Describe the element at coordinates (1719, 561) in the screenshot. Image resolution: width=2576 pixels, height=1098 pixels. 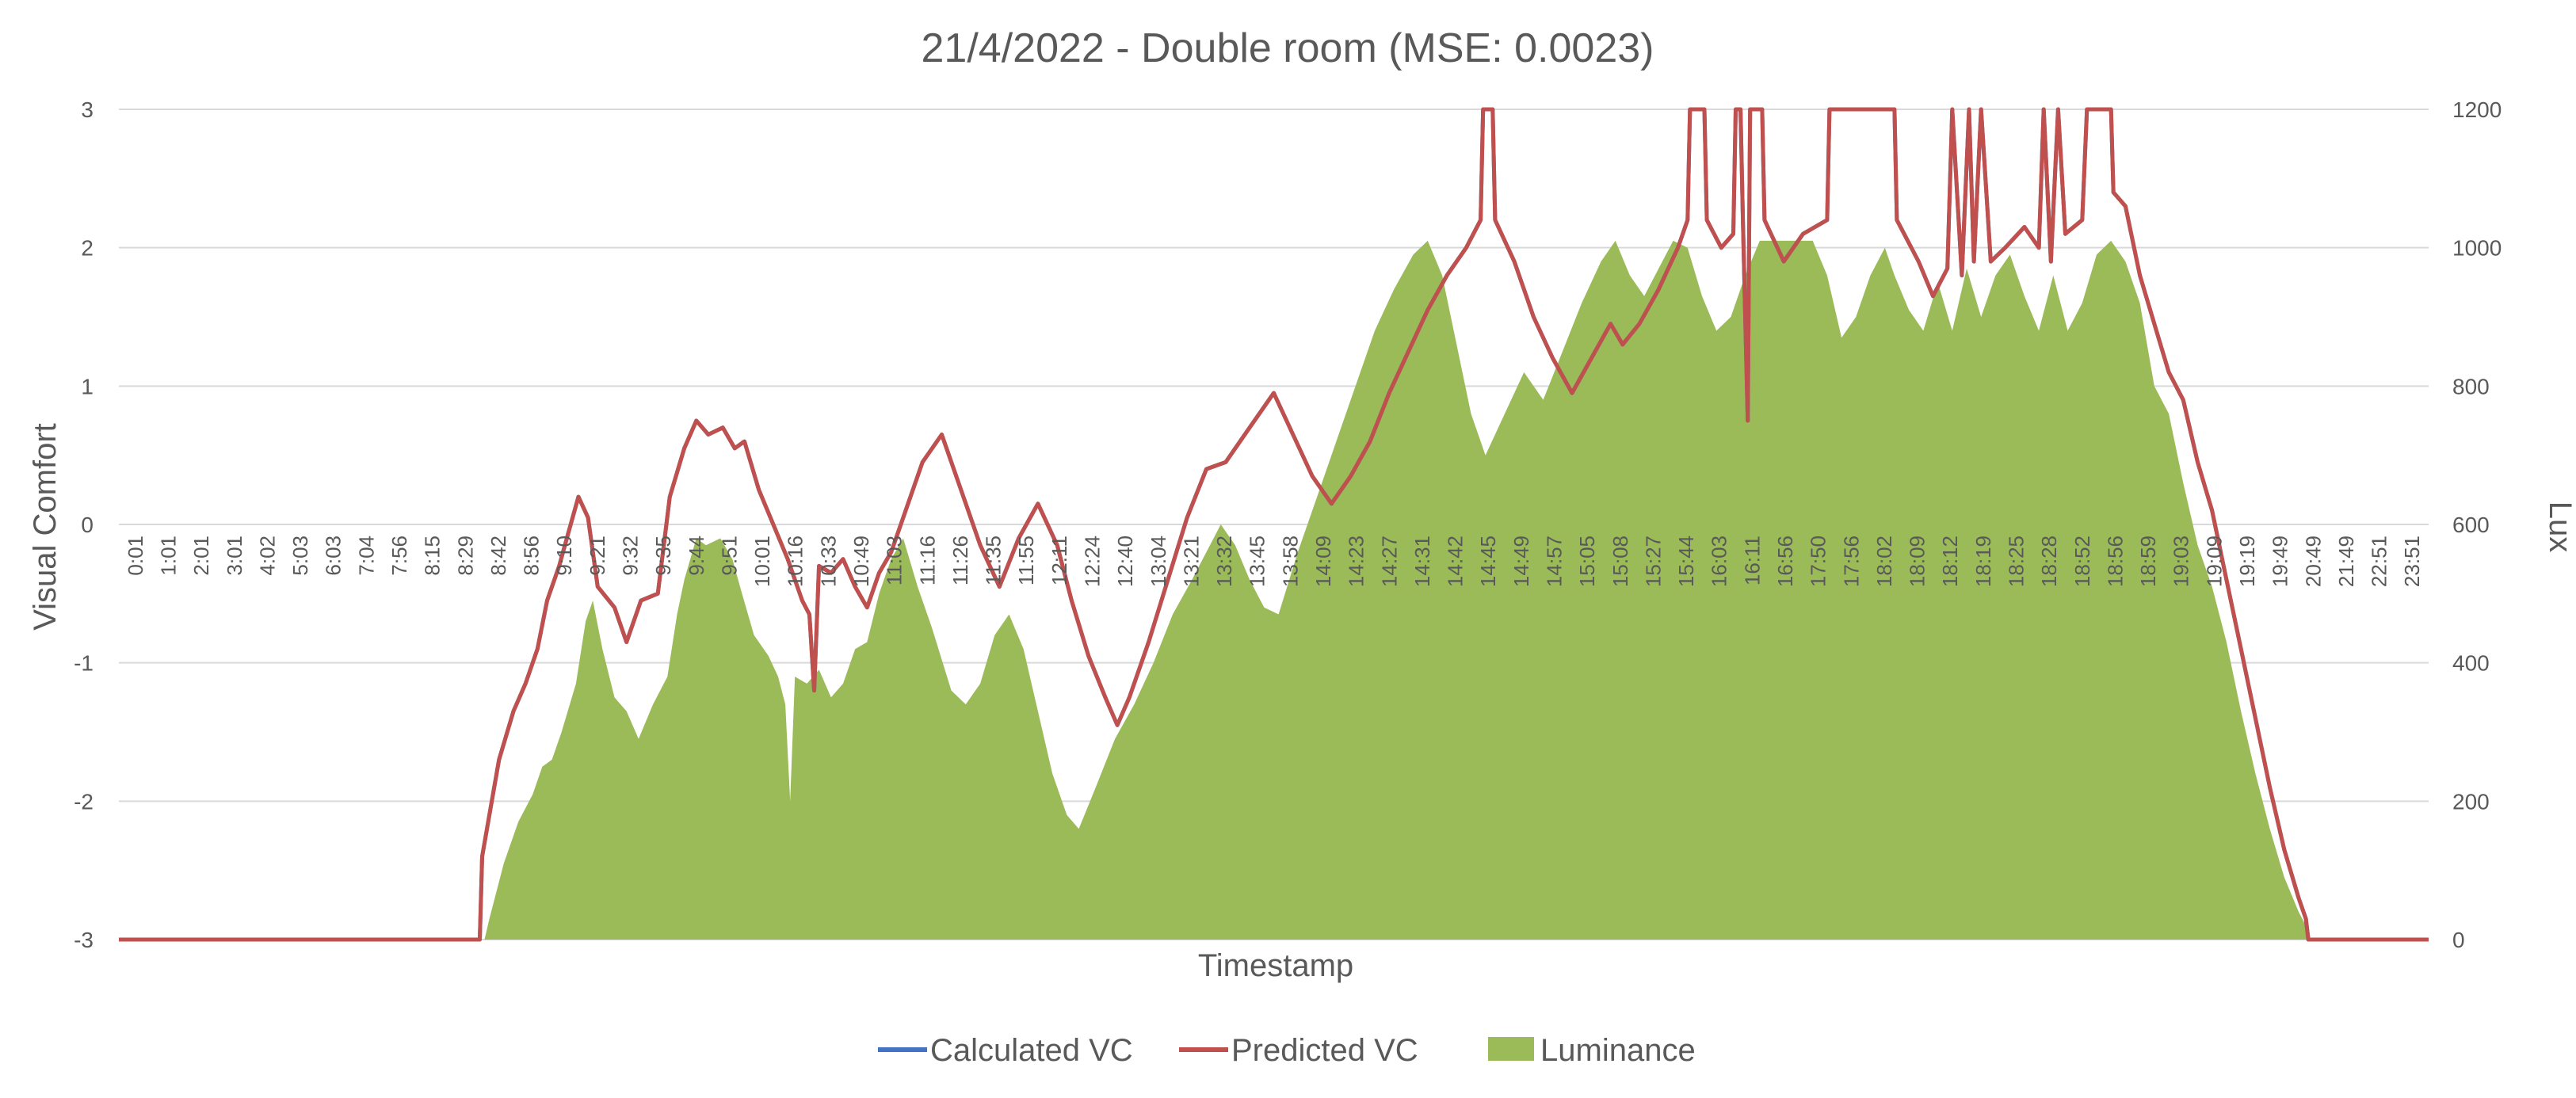
I see `x-tick-label: 16:03` at that location.